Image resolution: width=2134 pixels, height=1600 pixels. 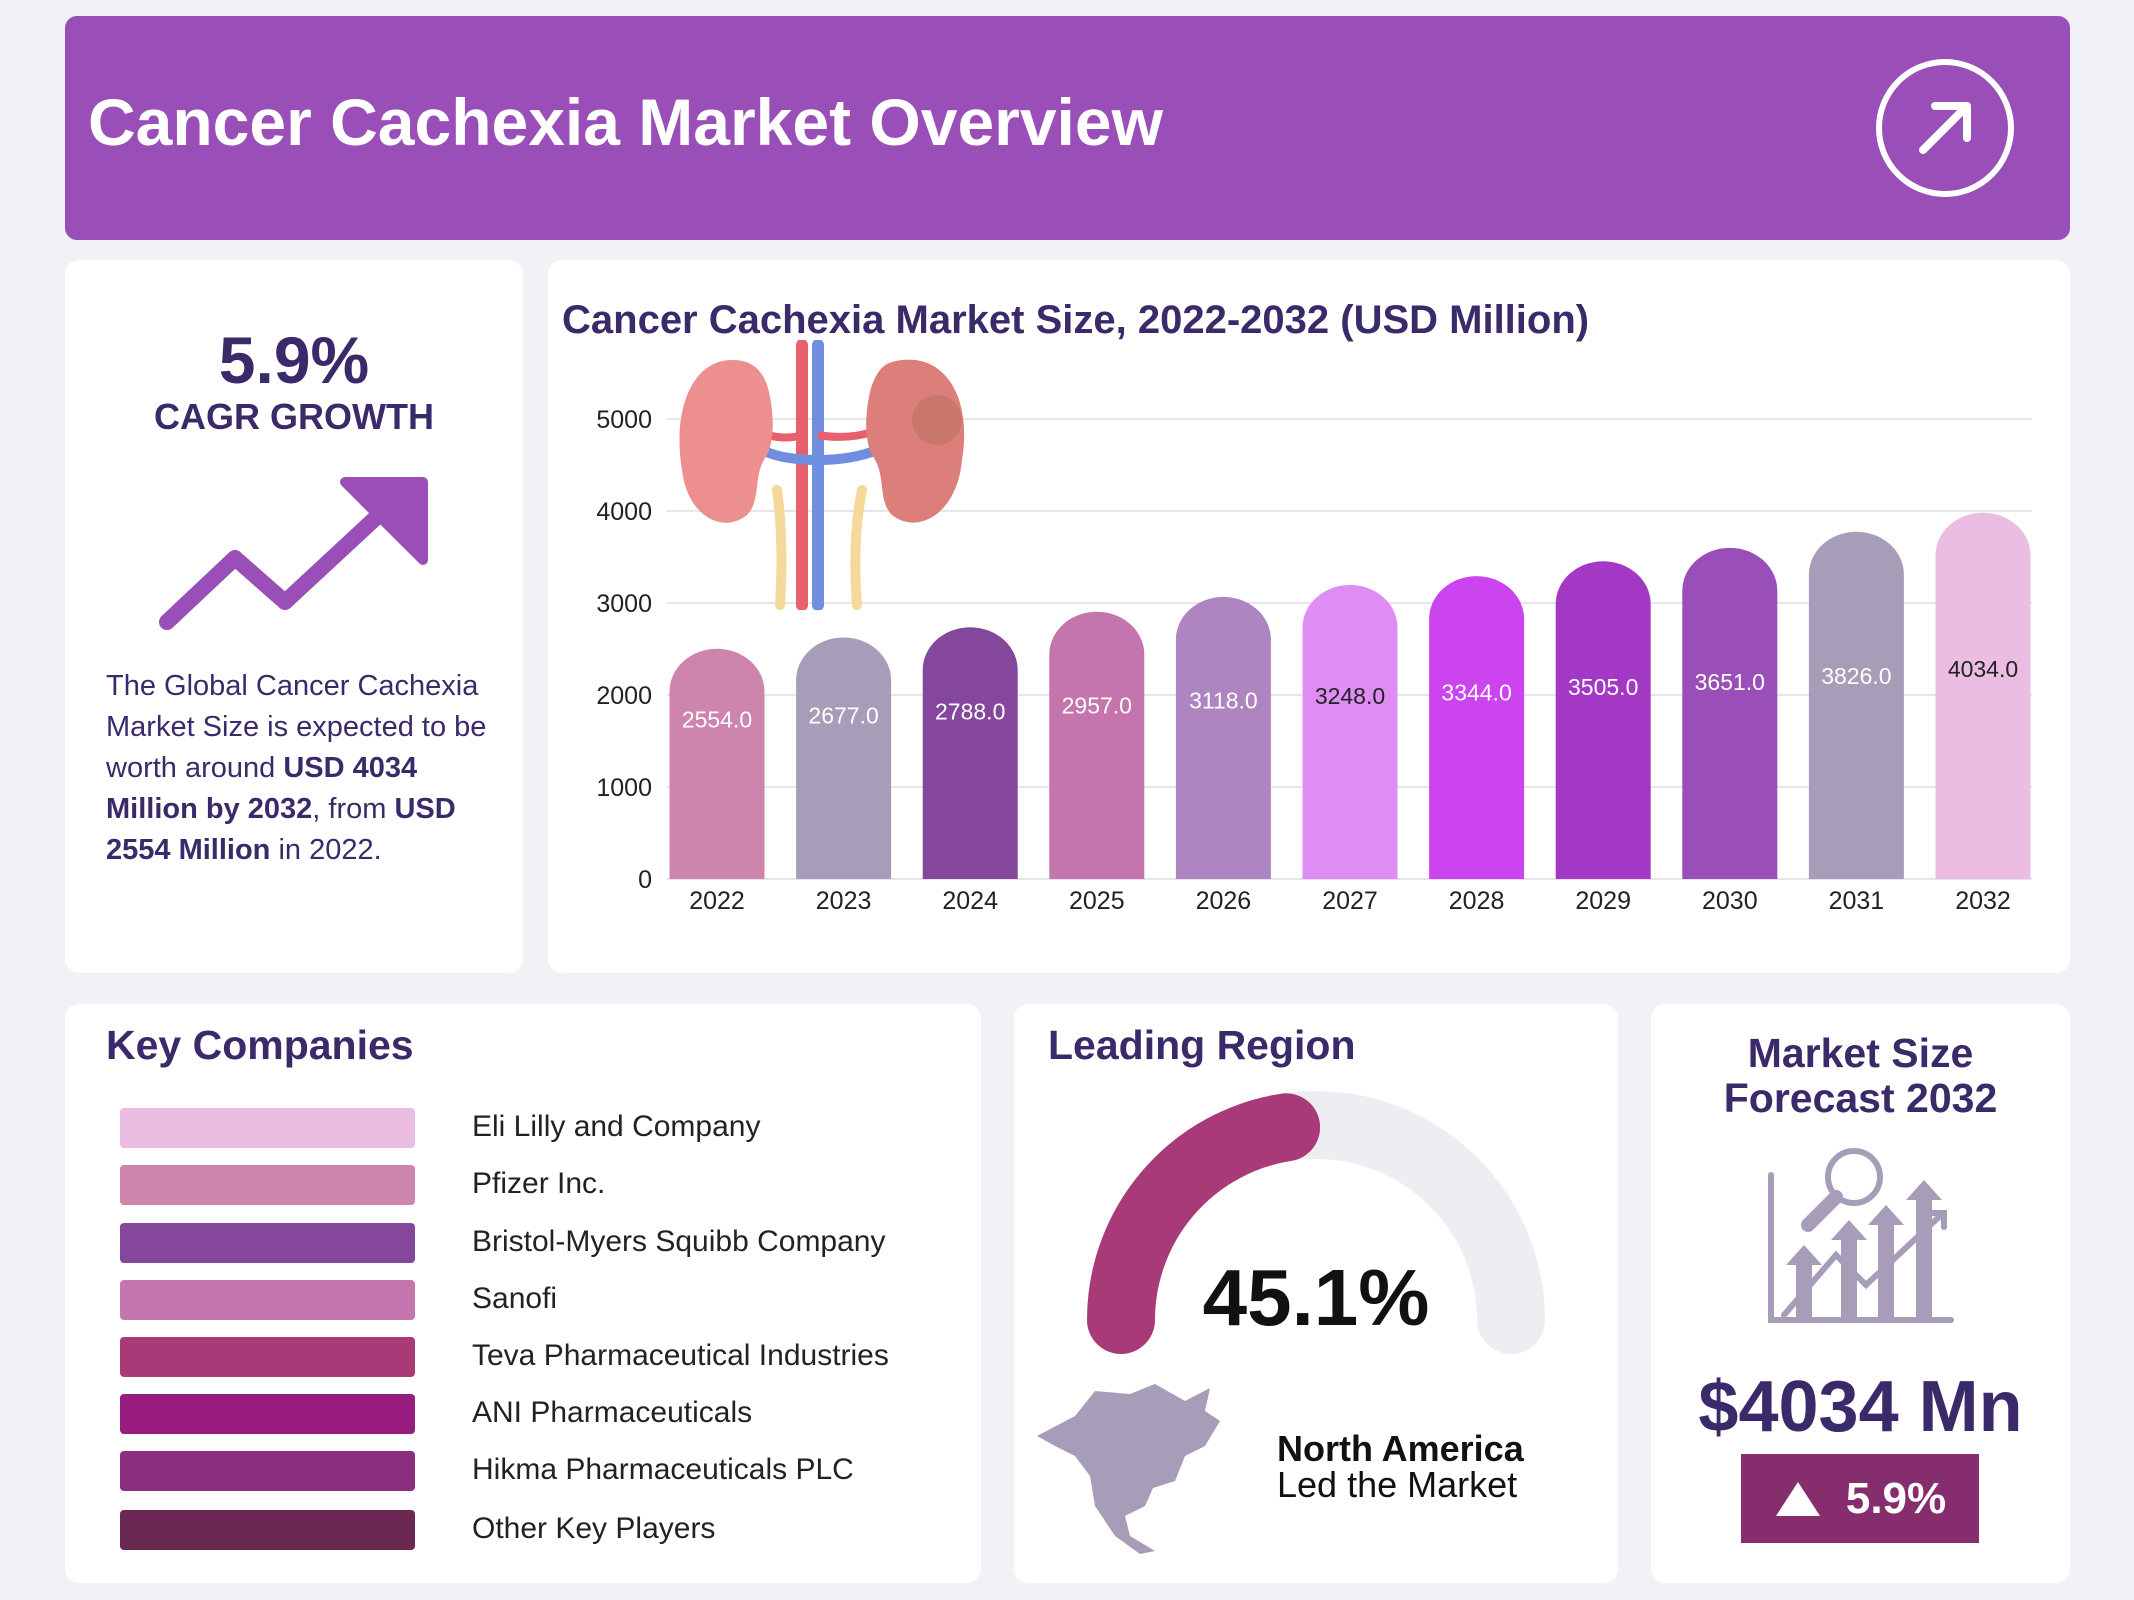 I want to click on bar-2024, so click(x=970, y=753).